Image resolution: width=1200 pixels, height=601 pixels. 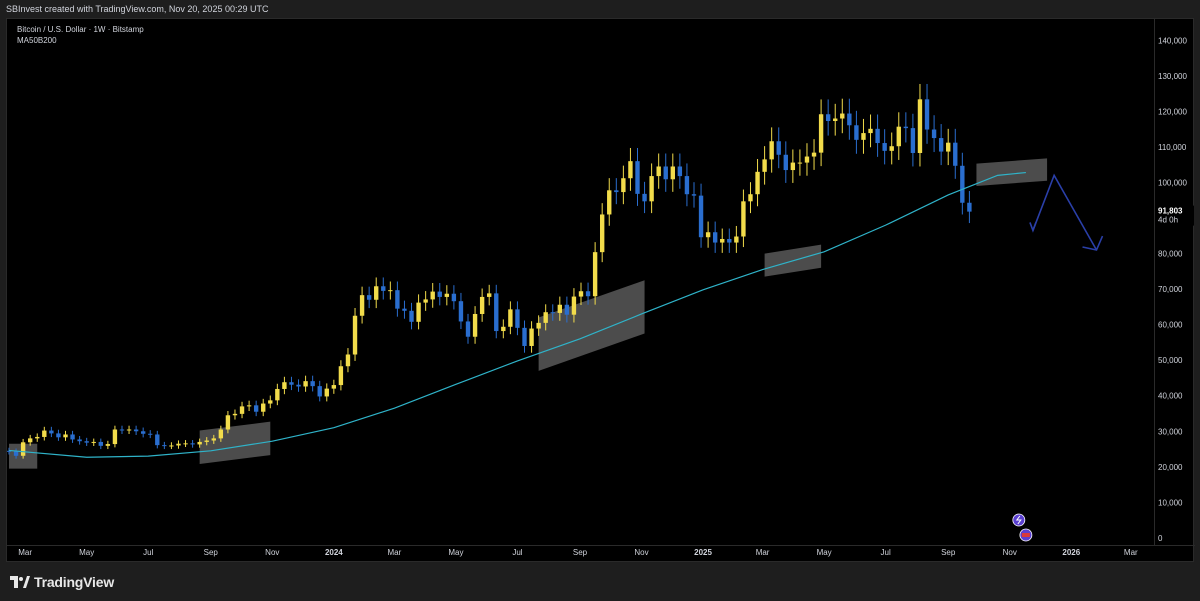 I want to click on tradingview-logo: TradingView, so click(x=62, y=582).